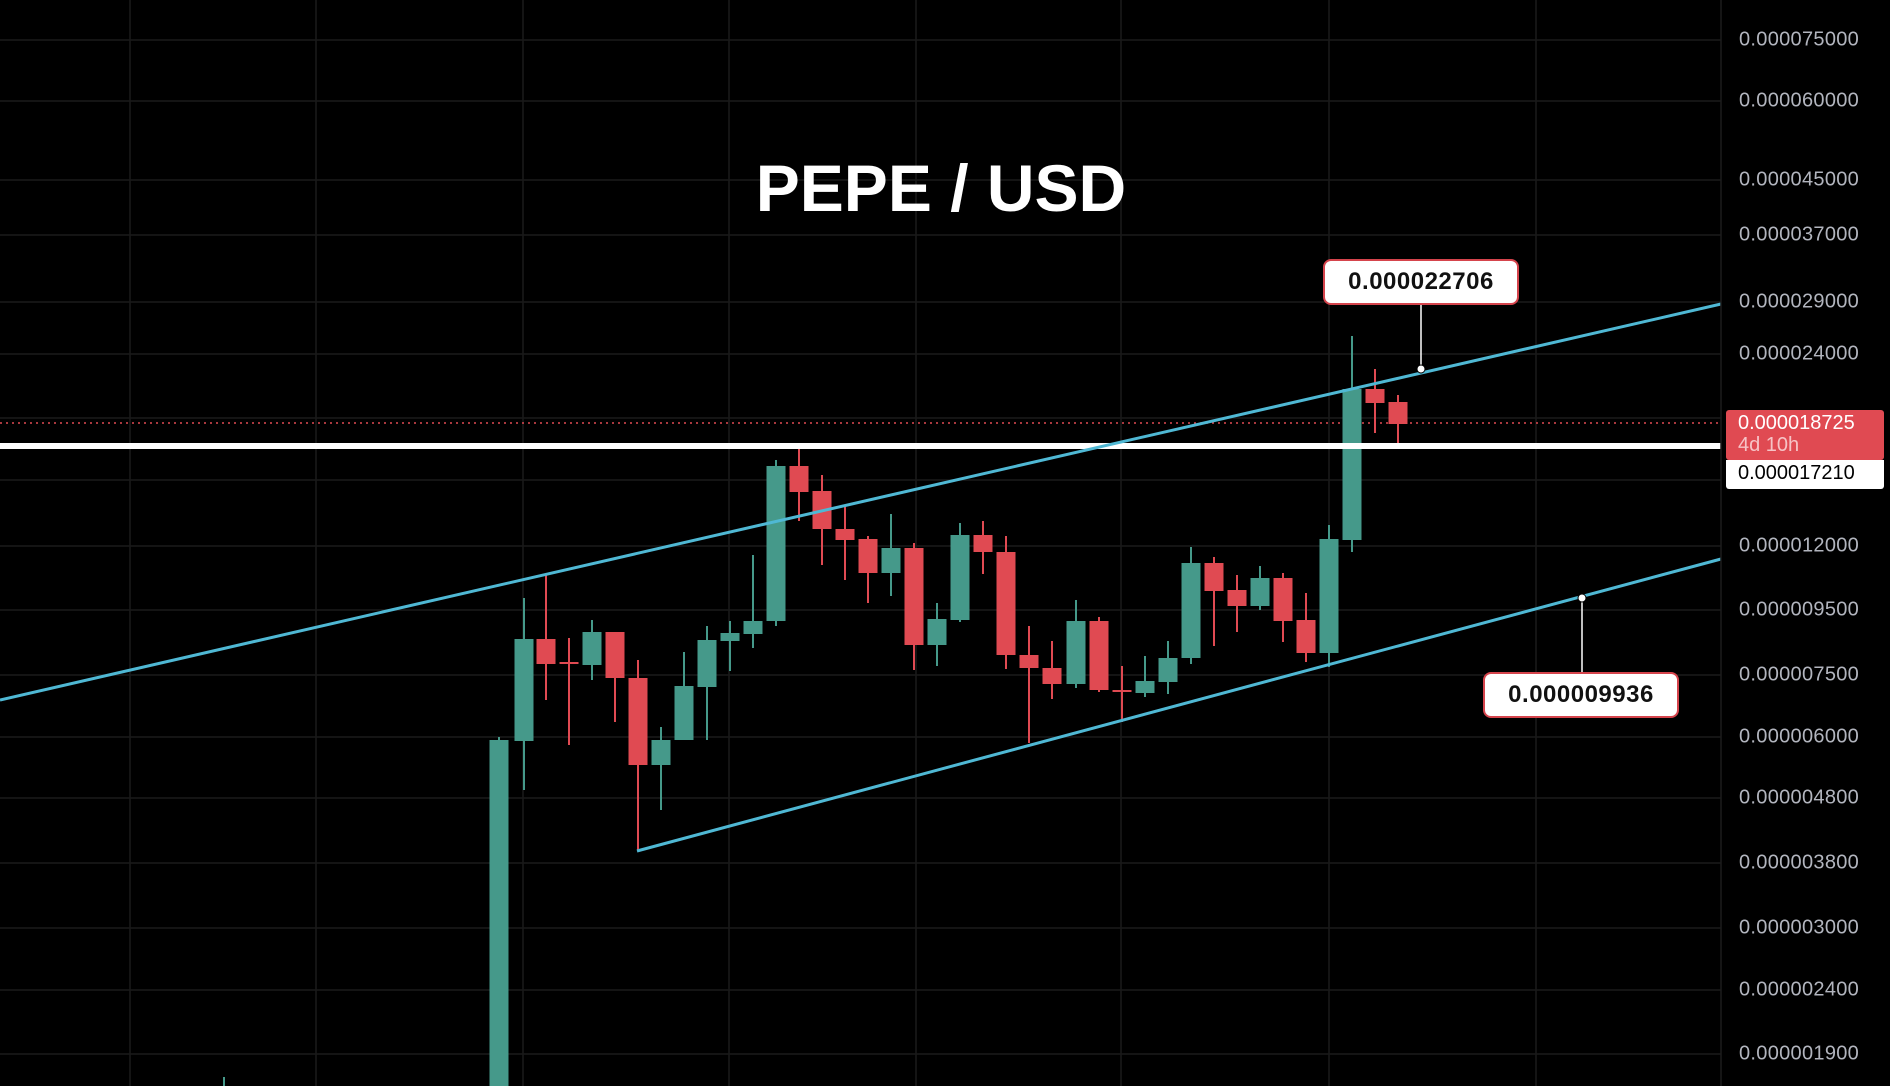 This screenshot has height=1086, width=1890. I want to click on price-axis-tick: 0.000002400, so click(1799, 989).